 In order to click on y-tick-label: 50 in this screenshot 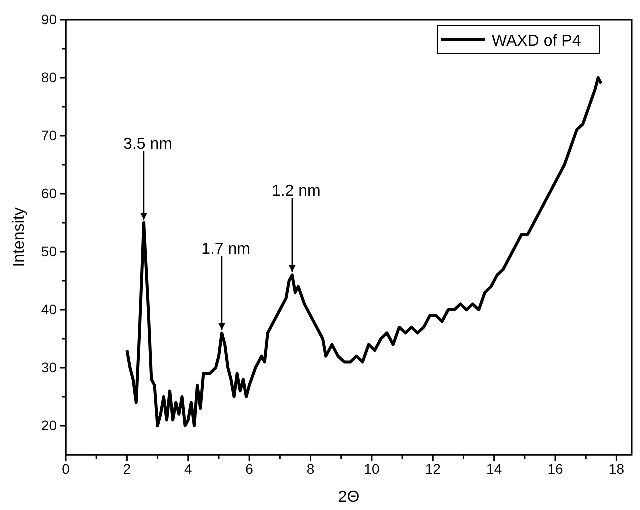, I will do `click(49, 251)`.